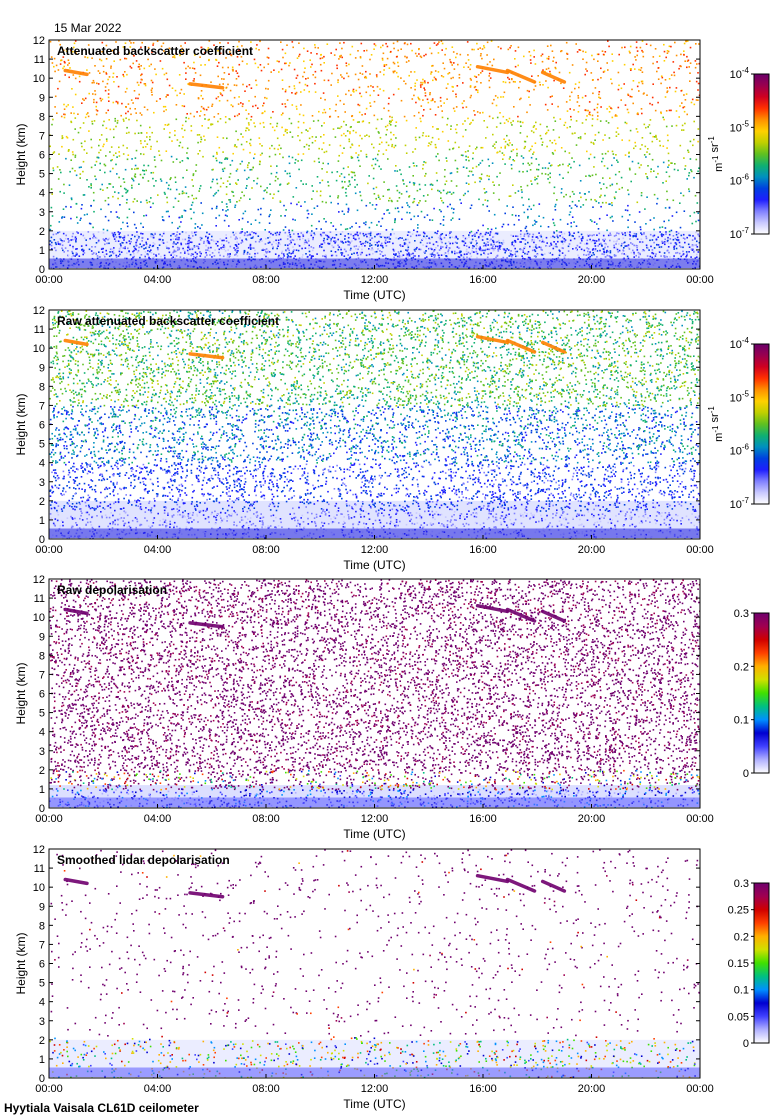  Describe the element at coordinates (741, 884) in the screenshot. I see `colorbar-tick-label: 0.3` at that location.